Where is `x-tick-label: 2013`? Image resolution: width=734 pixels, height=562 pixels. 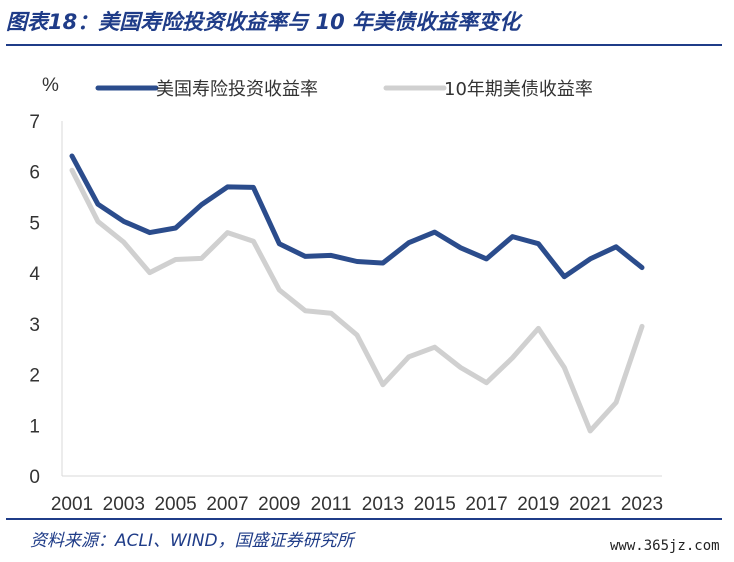
x-tick-label: 2013 is located at coordinates (383, 504).